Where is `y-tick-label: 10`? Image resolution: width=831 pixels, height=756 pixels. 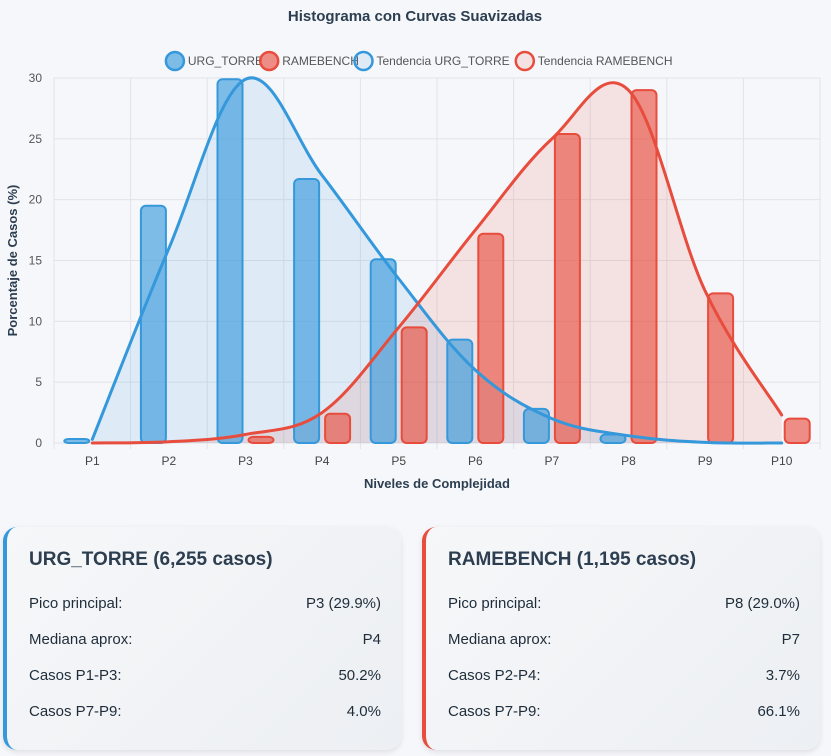 y-tick-label: 10 is located at coordinates (36, 321).